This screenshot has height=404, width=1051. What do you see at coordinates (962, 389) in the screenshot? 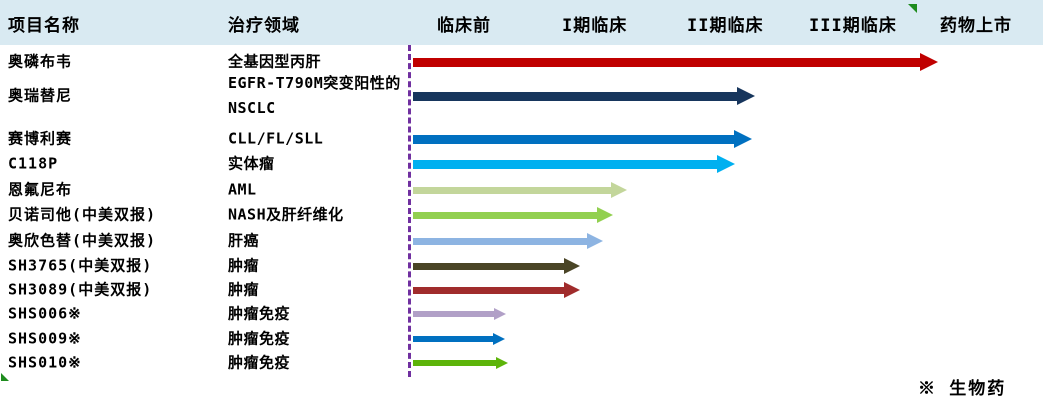
I see `biologics-footnote: ※ 生物药` at bounding box center [962, 389].